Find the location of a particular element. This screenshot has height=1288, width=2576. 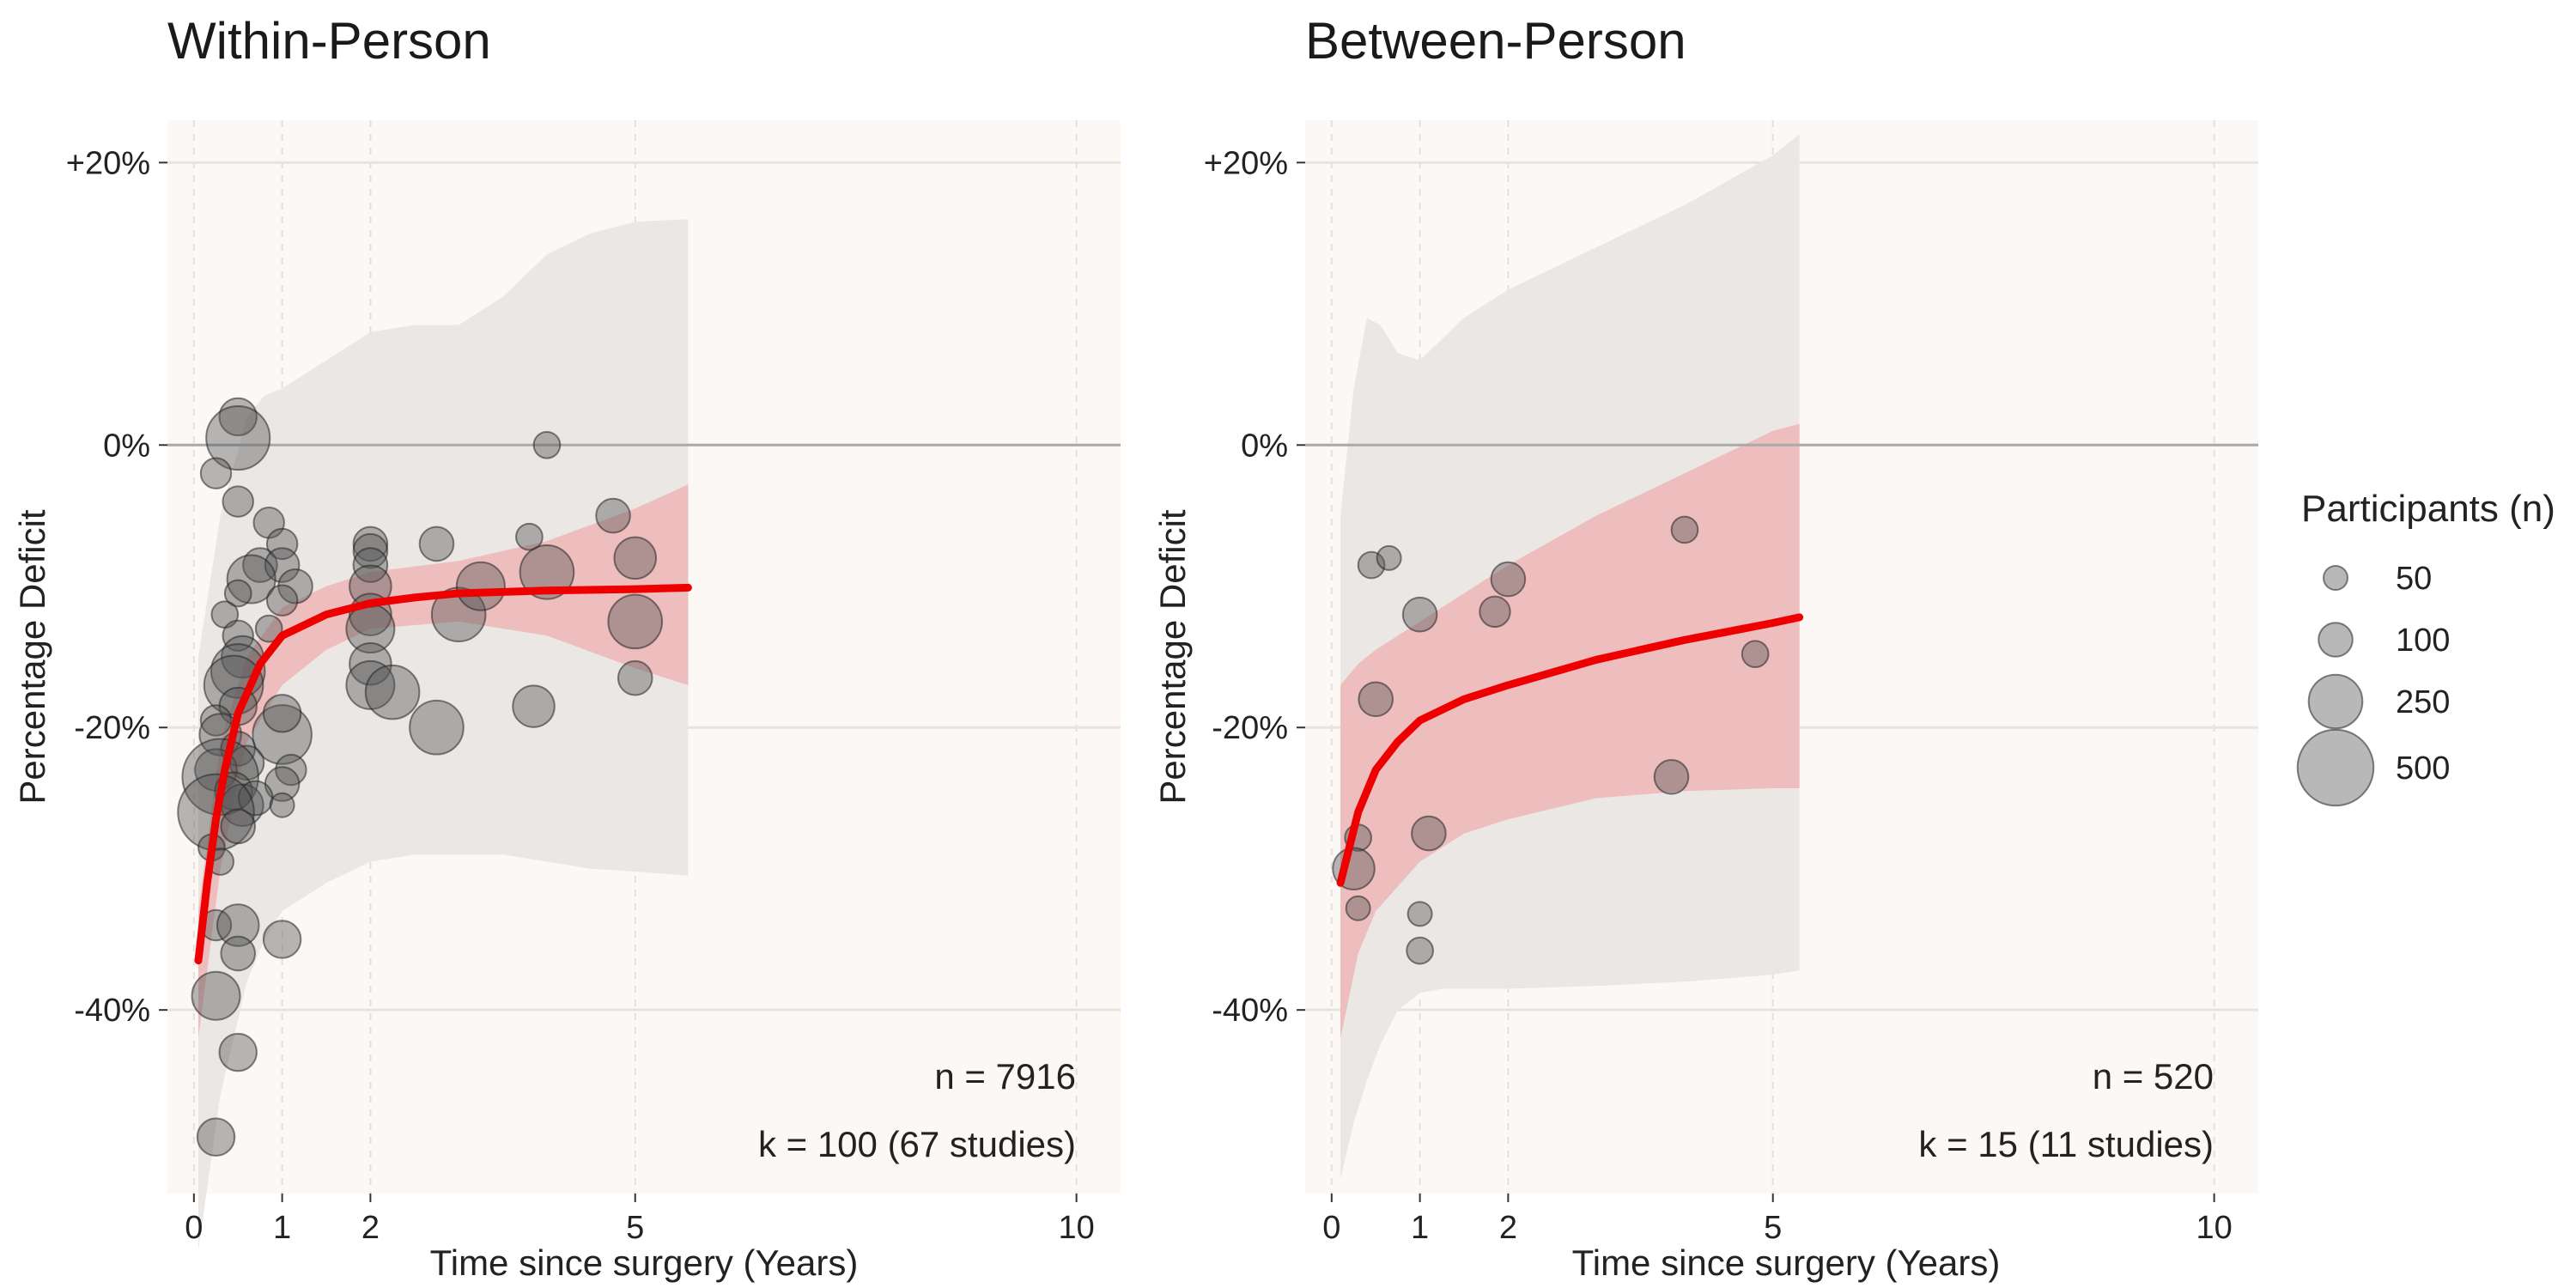

legend-items: 50 100 250 500 is located at coordinates (2373, 684).